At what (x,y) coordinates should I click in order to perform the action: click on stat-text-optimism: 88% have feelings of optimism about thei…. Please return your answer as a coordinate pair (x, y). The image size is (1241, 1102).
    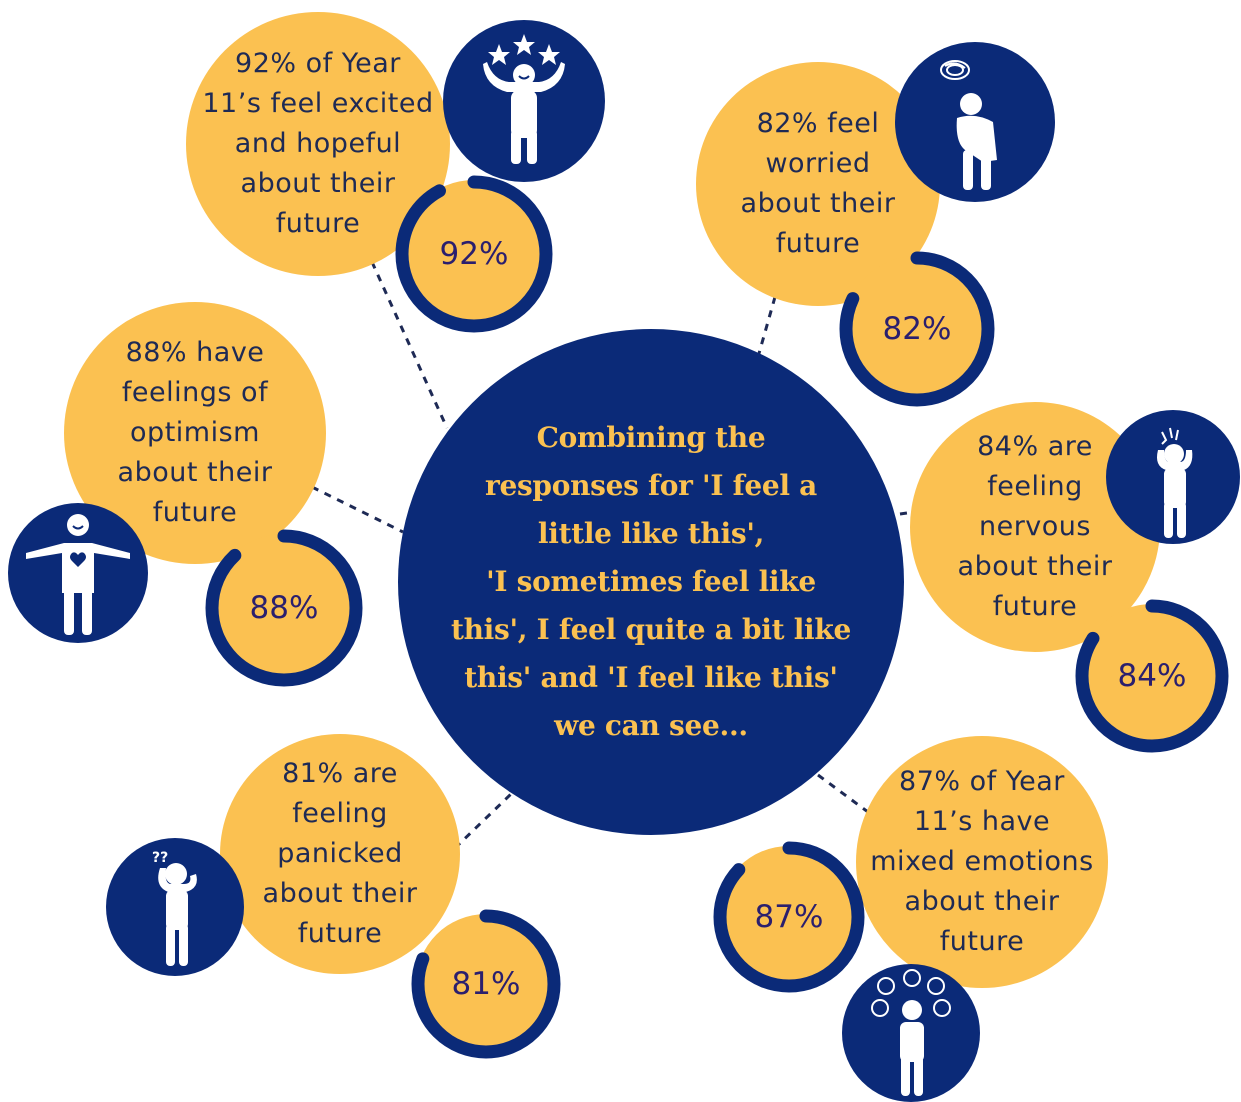
    Looking at the image, I should click on (195, 432).